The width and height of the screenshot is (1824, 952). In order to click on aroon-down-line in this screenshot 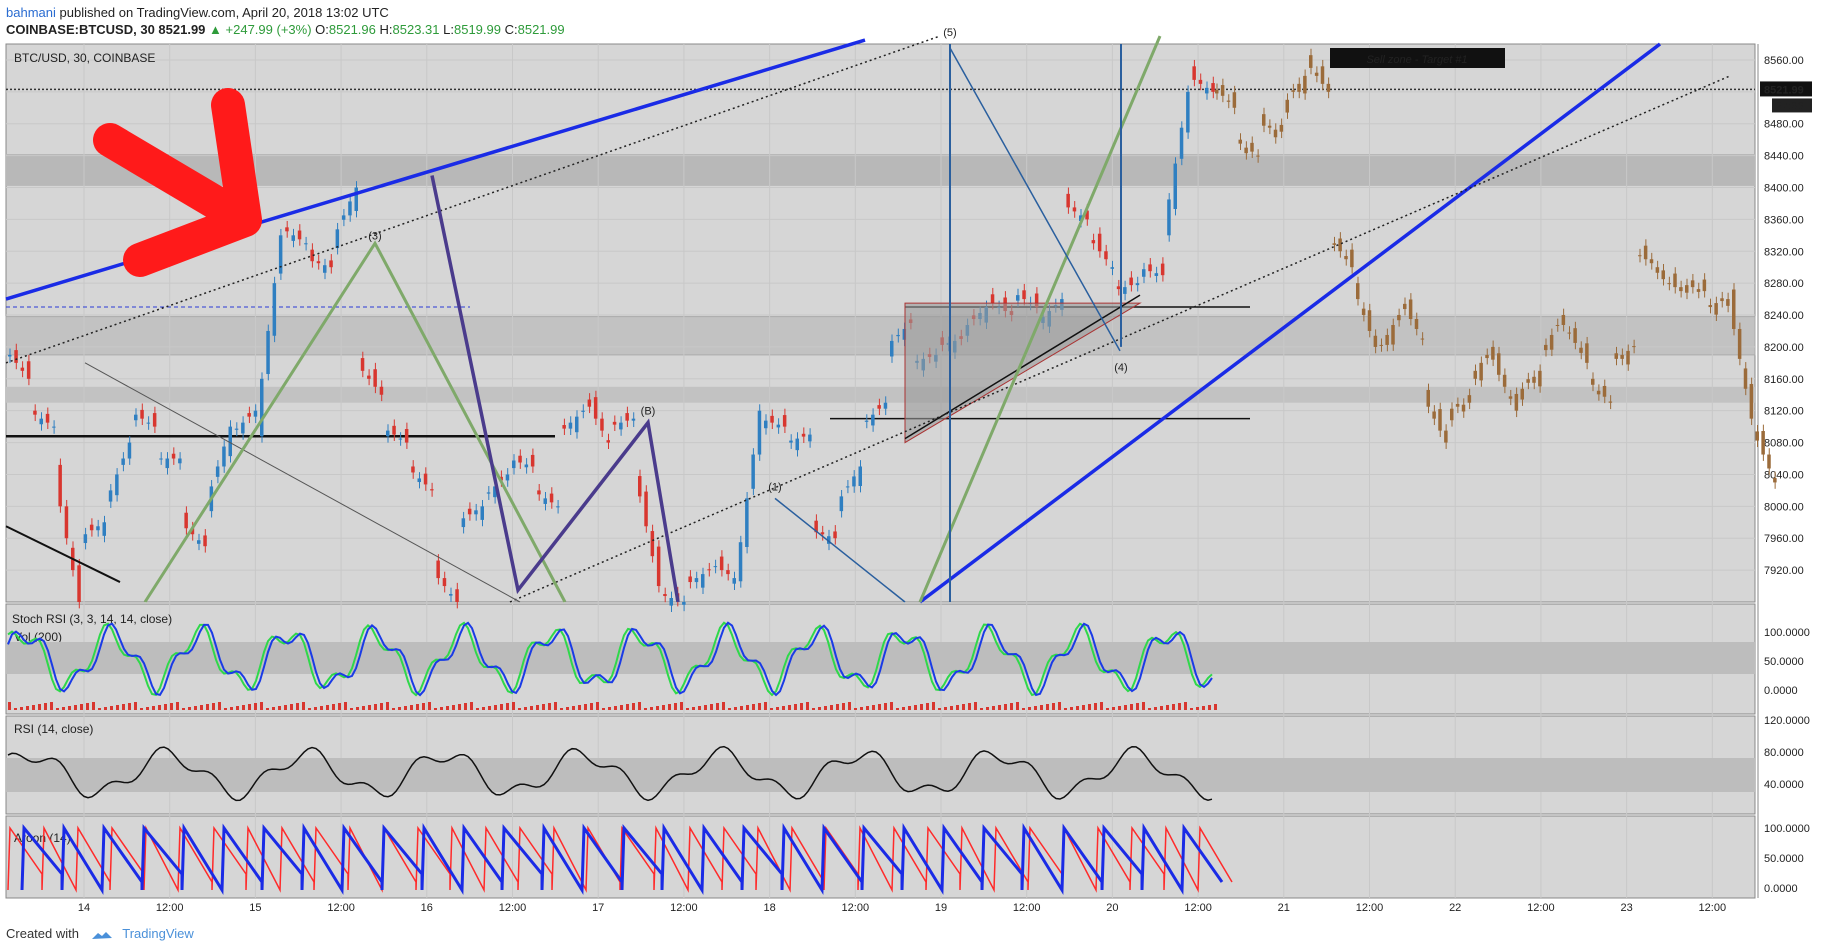, I will do `click(620, 859)`.